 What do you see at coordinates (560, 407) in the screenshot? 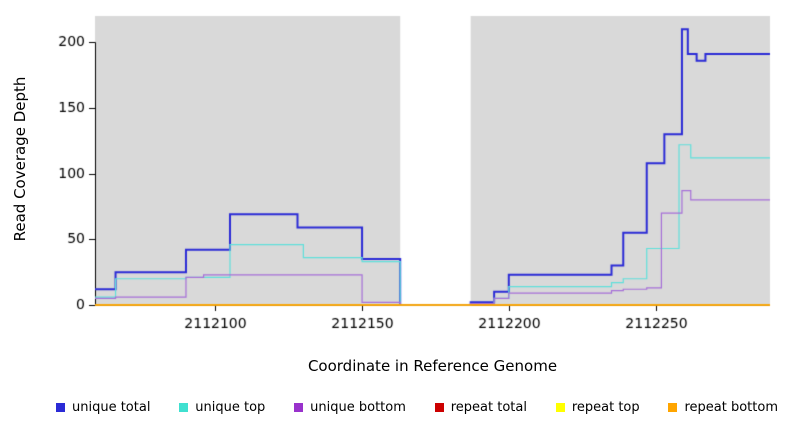
I see `legend-swatch-repeat-top-icon` at bounding box center [560, 407].